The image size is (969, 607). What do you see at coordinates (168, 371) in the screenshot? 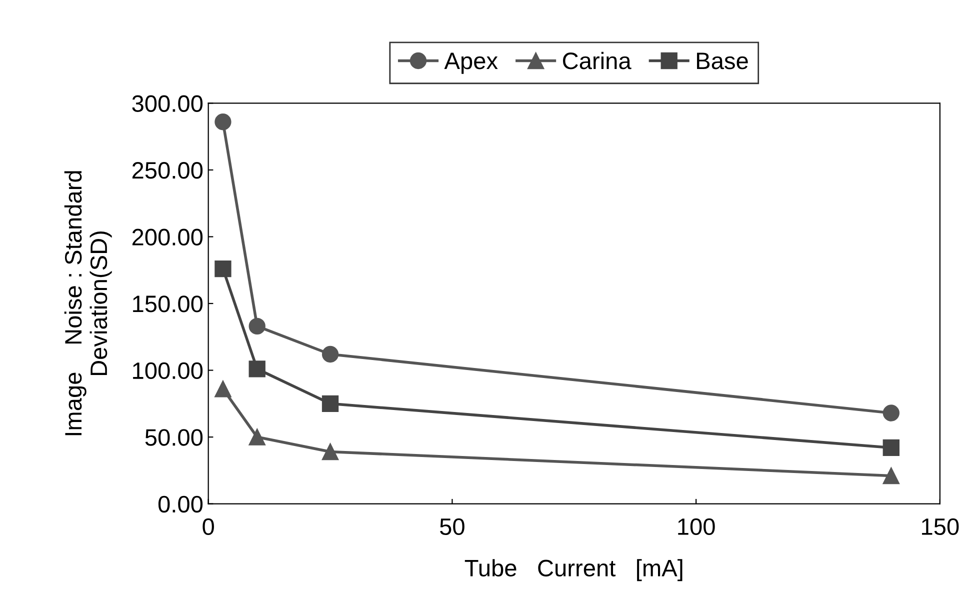
I see `y-tick-label: 100.00` at bounding box center [168, 371].